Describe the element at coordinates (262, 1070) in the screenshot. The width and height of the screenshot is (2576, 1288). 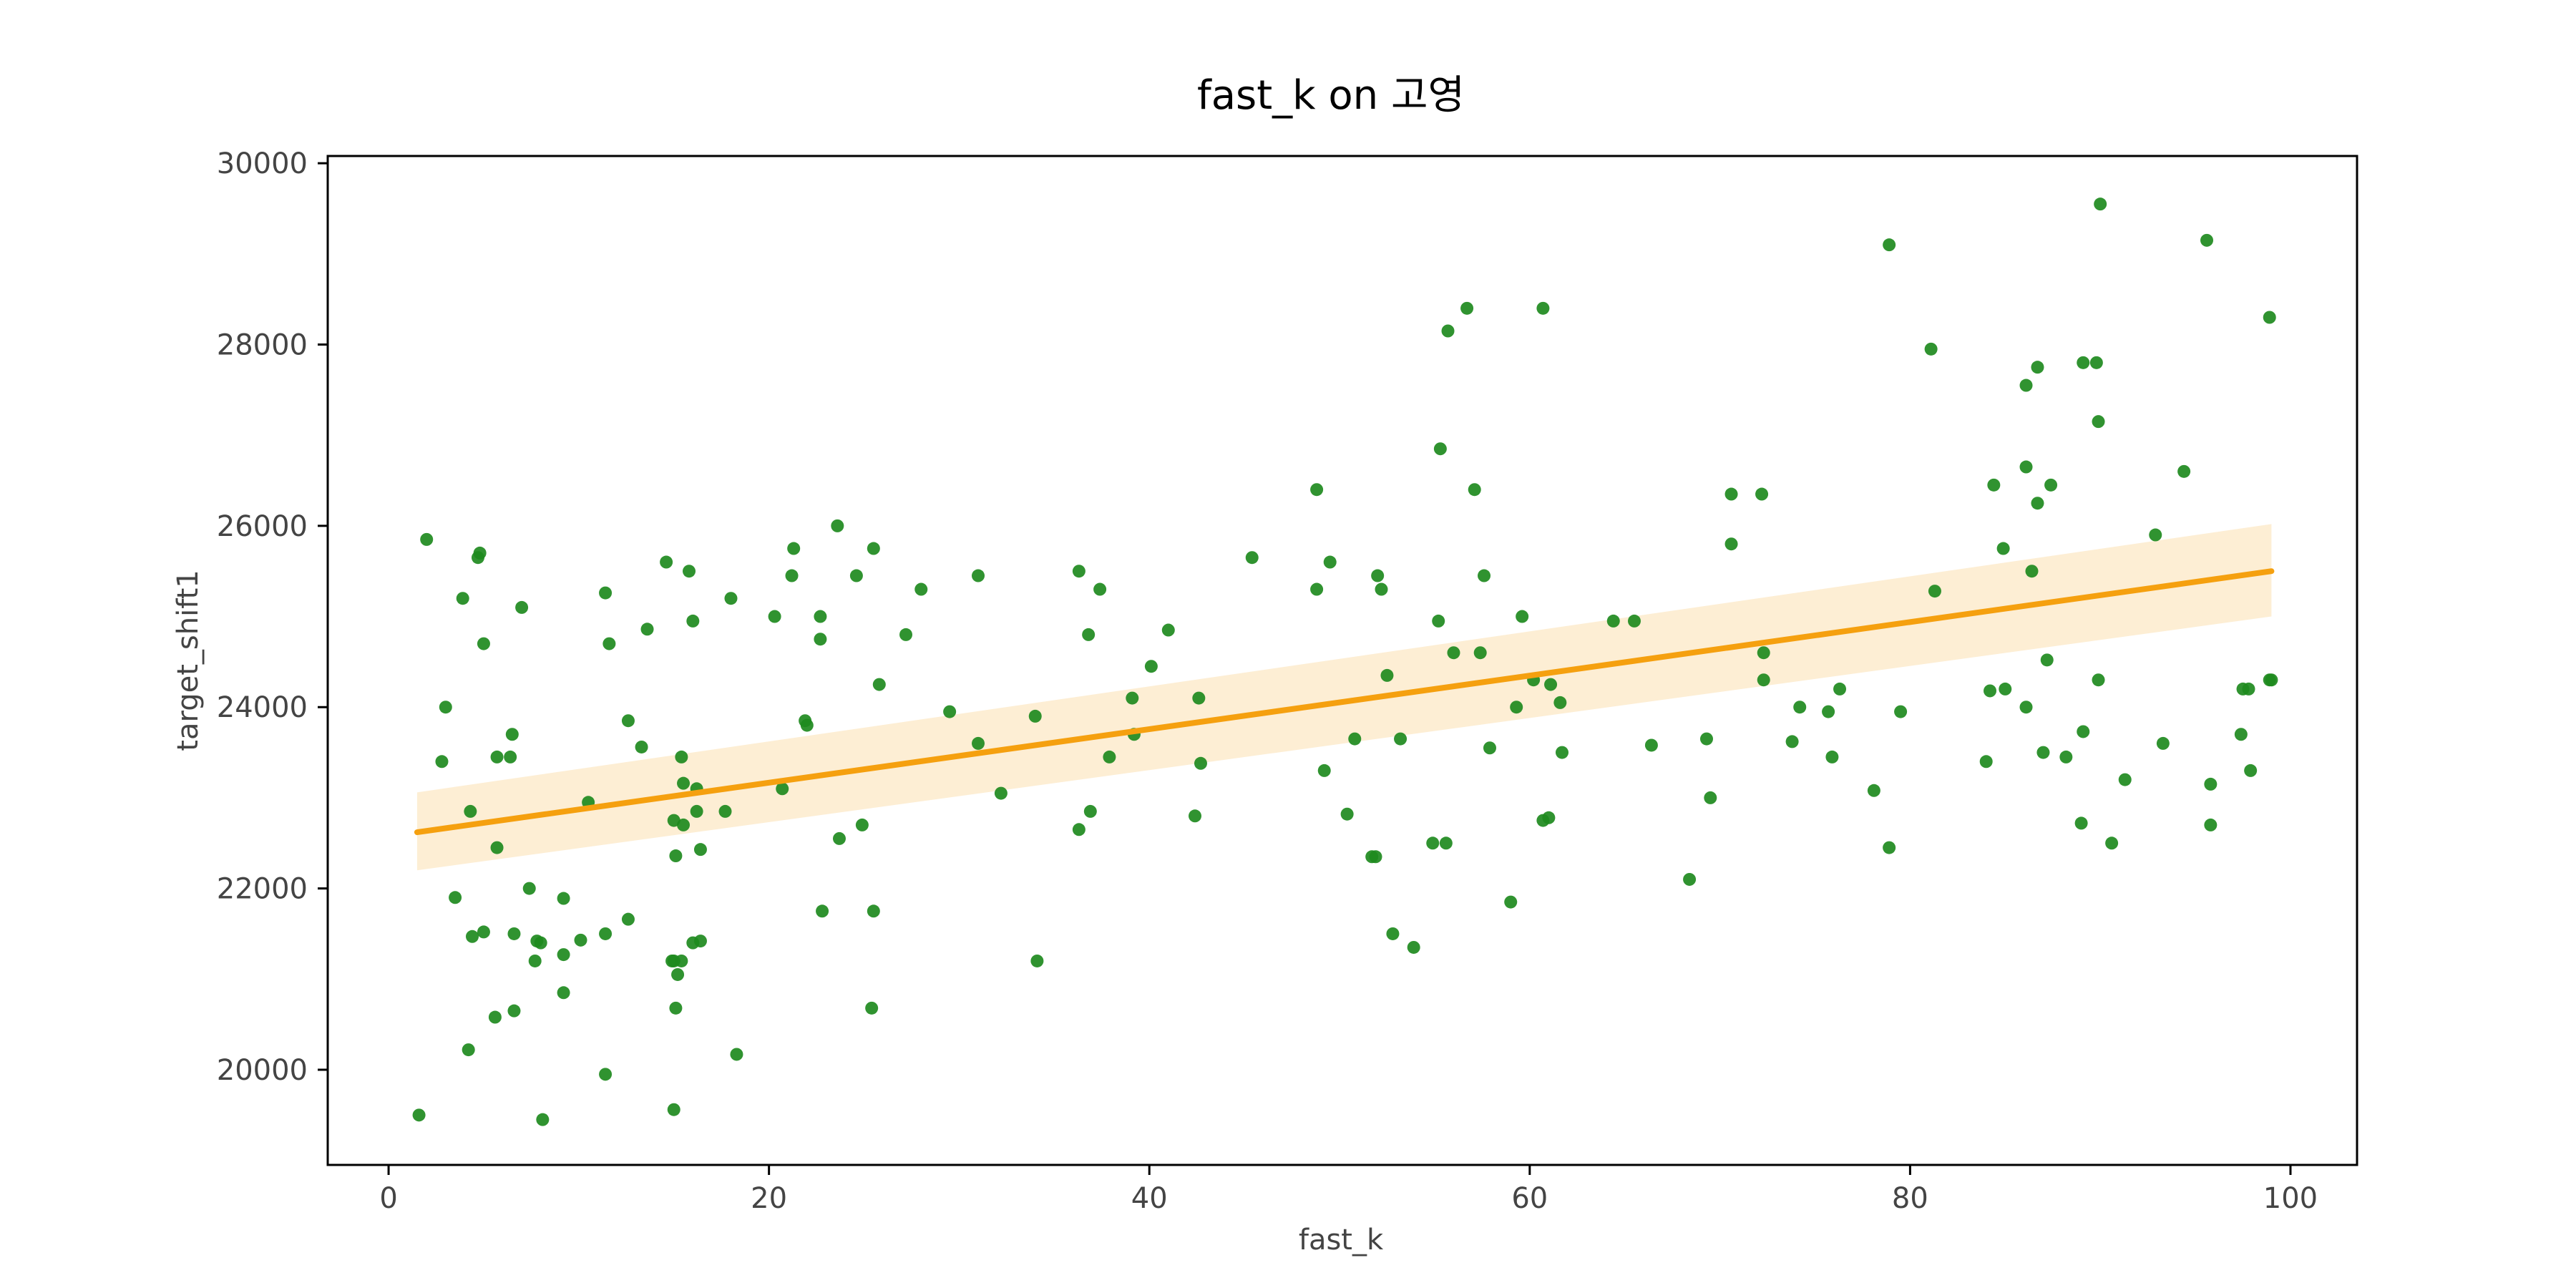
I see `y-tick-label: 20000` at that location.